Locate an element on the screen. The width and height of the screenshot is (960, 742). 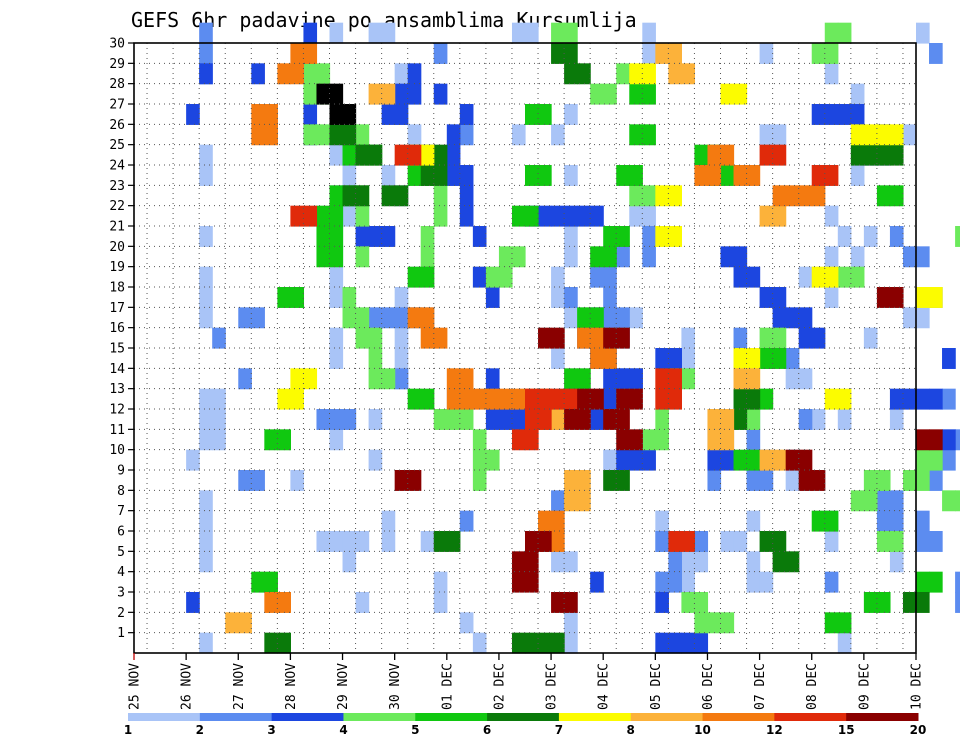
legend-level-label: 2 is located at coordinates (200, 730).